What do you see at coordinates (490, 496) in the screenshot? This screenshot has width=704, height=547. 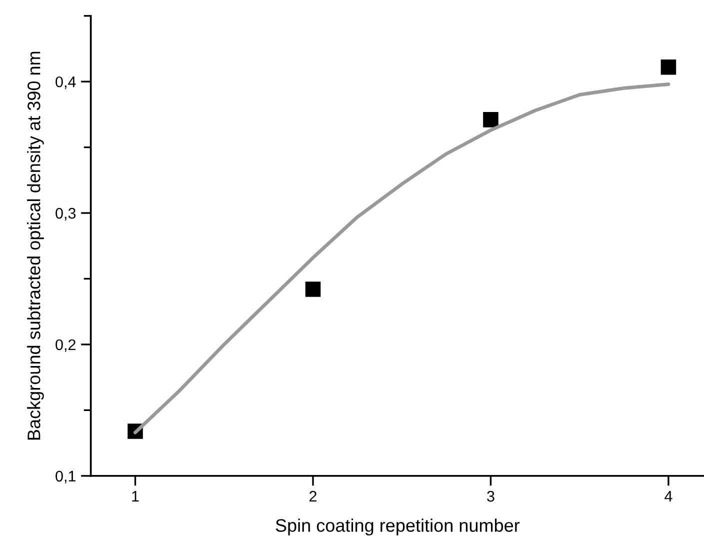 I see `x-tick-label: 3` at bounding box center [490, 496].